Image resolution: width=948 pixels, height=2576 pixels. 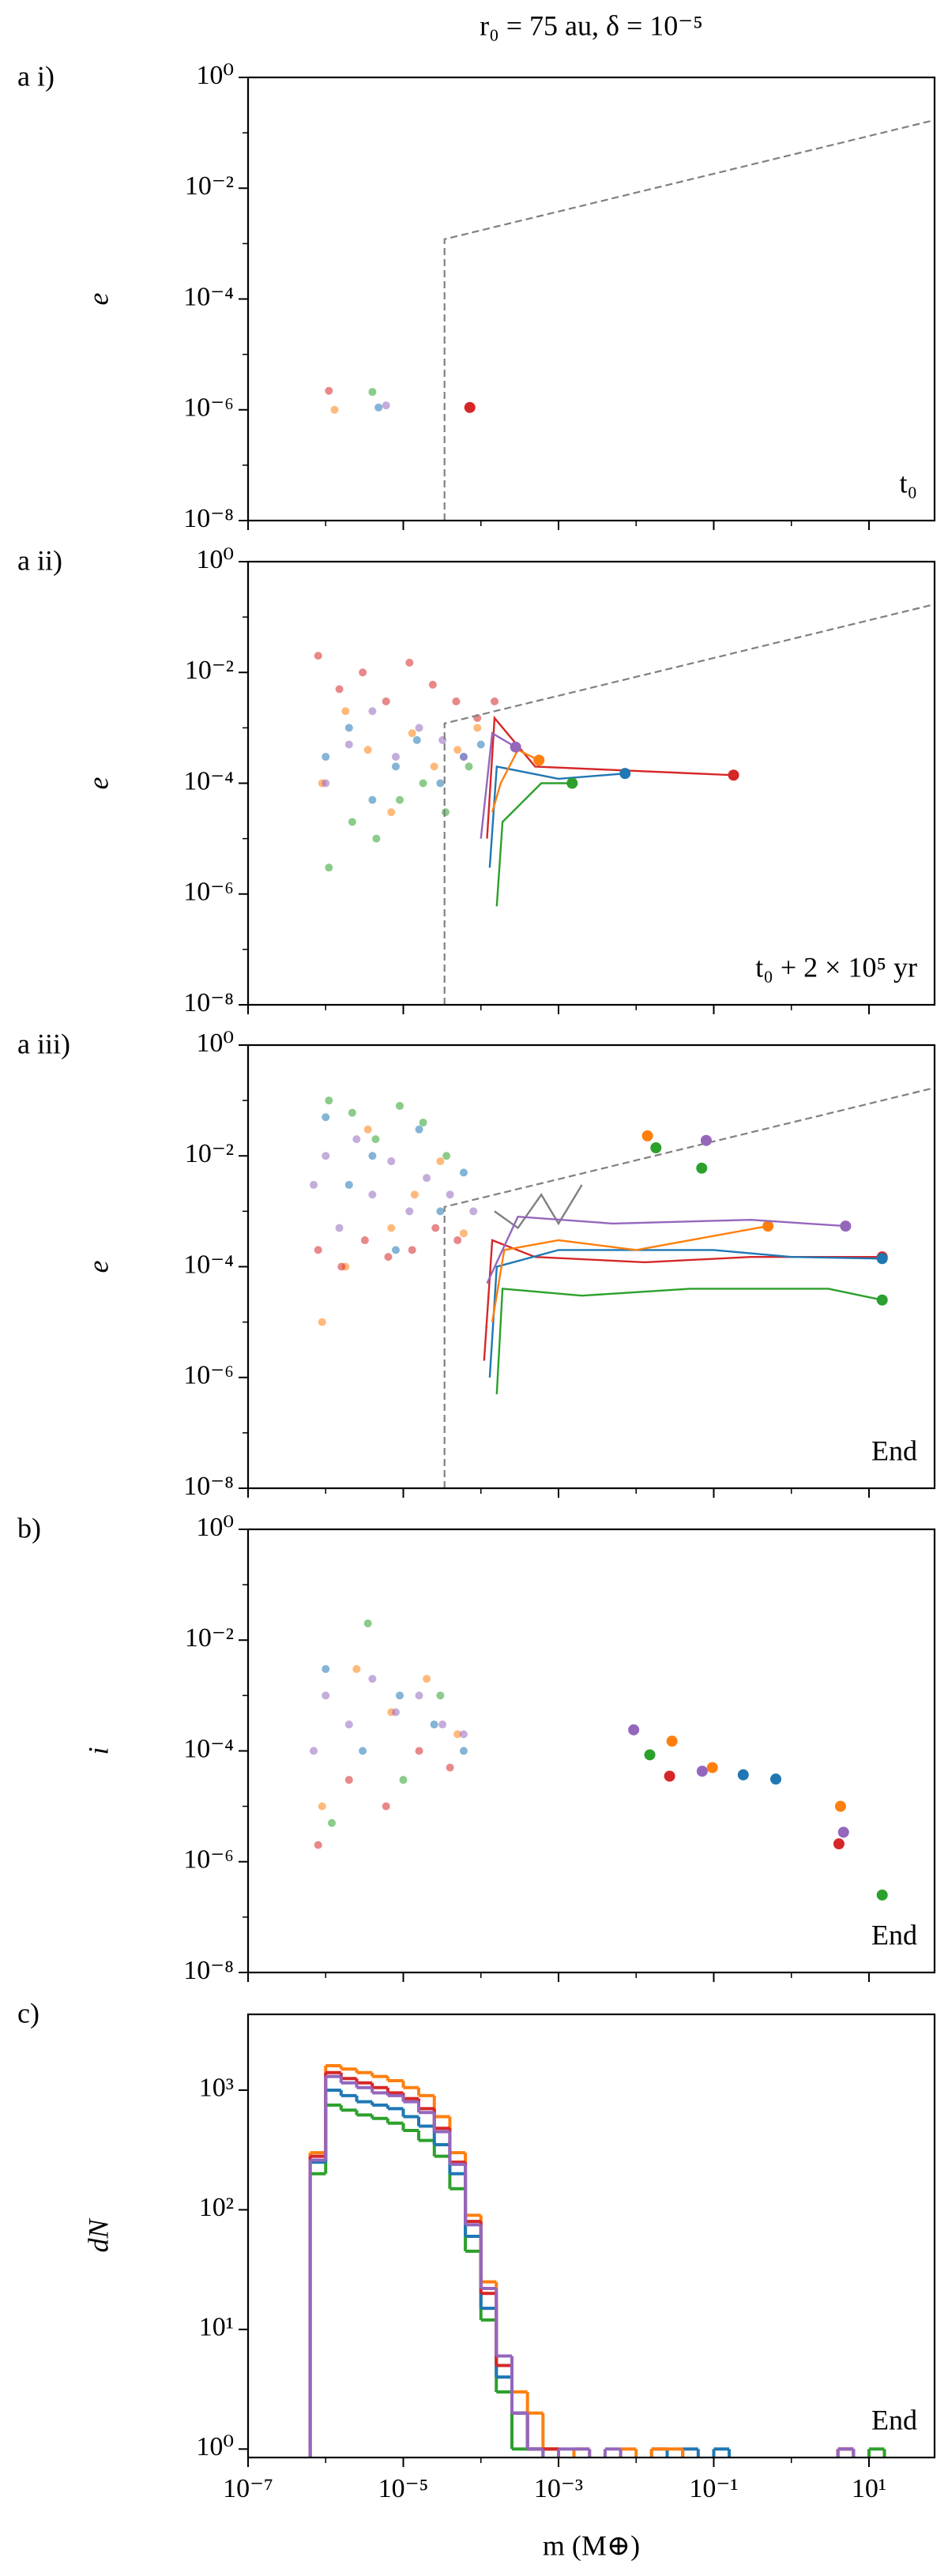 I want to click on x-tick-label: 10⁻⁷, so click(x=248, y=2489).